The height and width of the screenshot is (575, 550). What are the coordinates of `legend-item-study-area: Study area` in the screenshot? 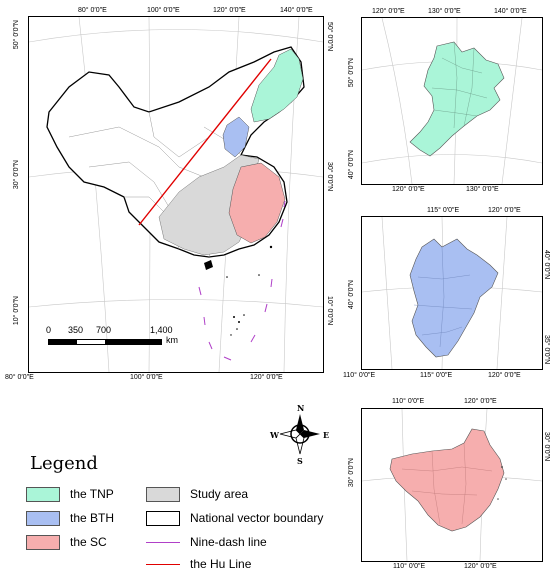 It's located at (197, 494).